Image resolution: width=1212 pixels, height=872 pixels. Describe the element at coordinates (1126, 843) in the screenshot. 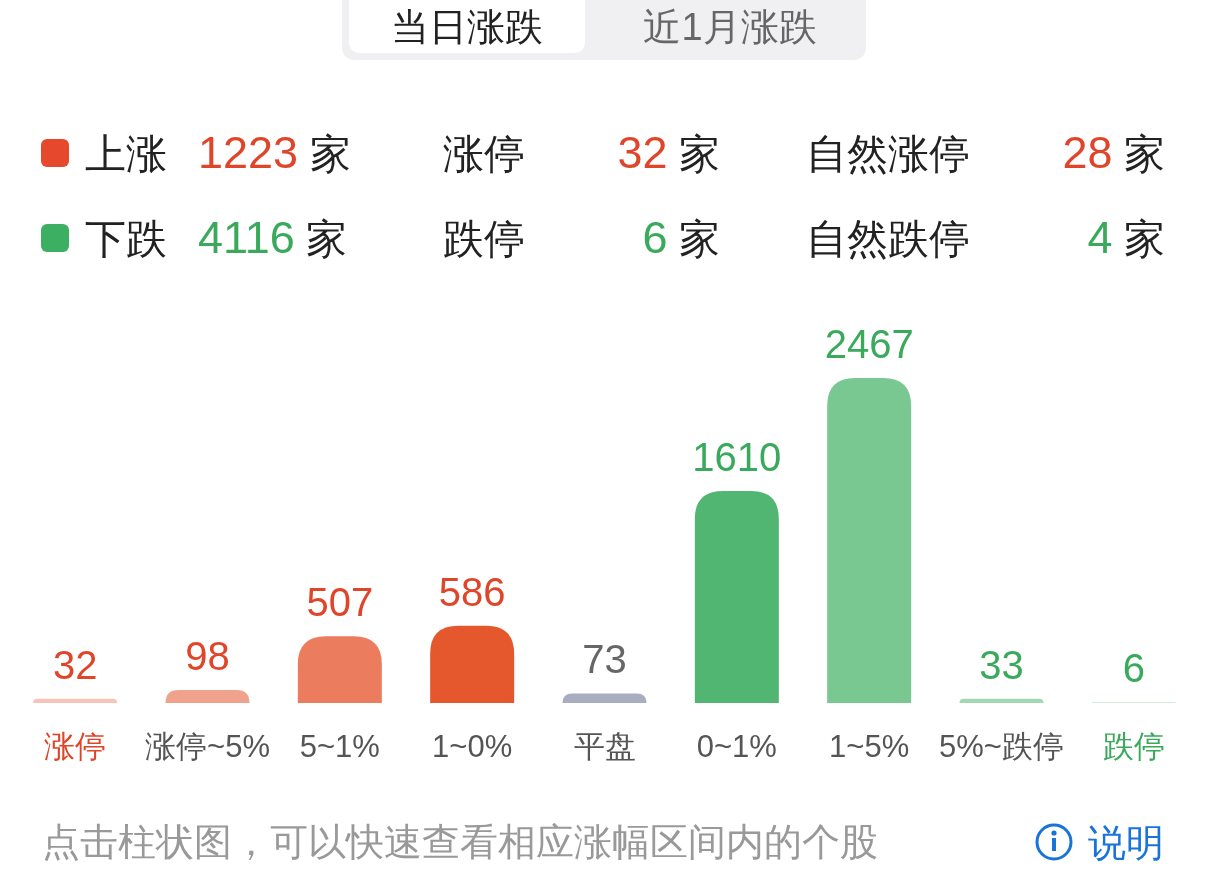

I see `link: 说明` at that location.